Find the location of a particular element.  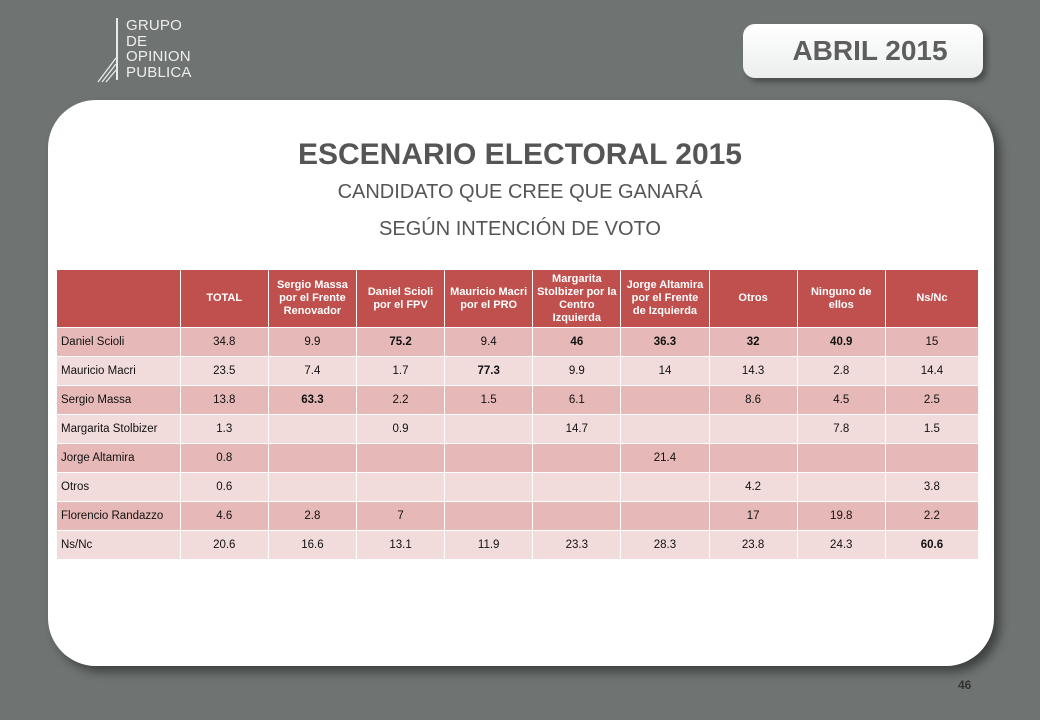

table-cell: 14.4 is located at coordinates (932, 371).